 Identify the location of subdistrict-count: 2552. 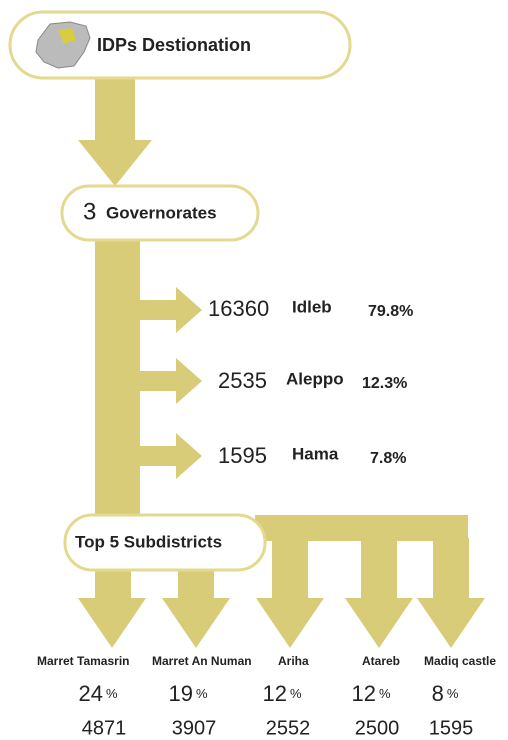
(288, 728).